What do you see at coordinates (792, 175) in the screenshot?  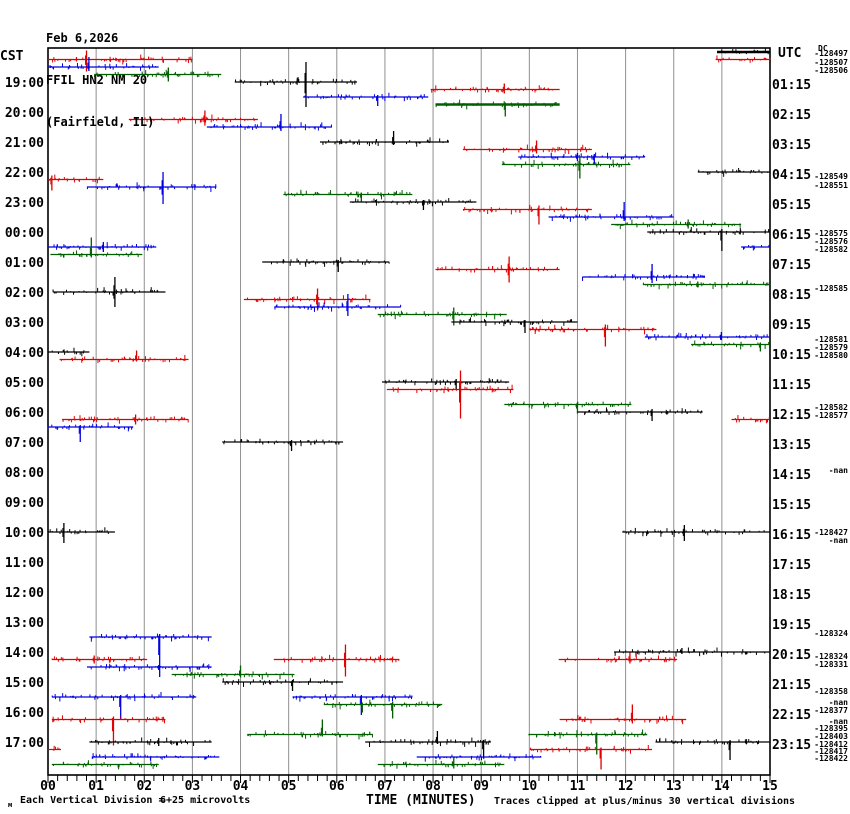 I see `utc-label-0415: 04:15` at bounding box center [792, 175].